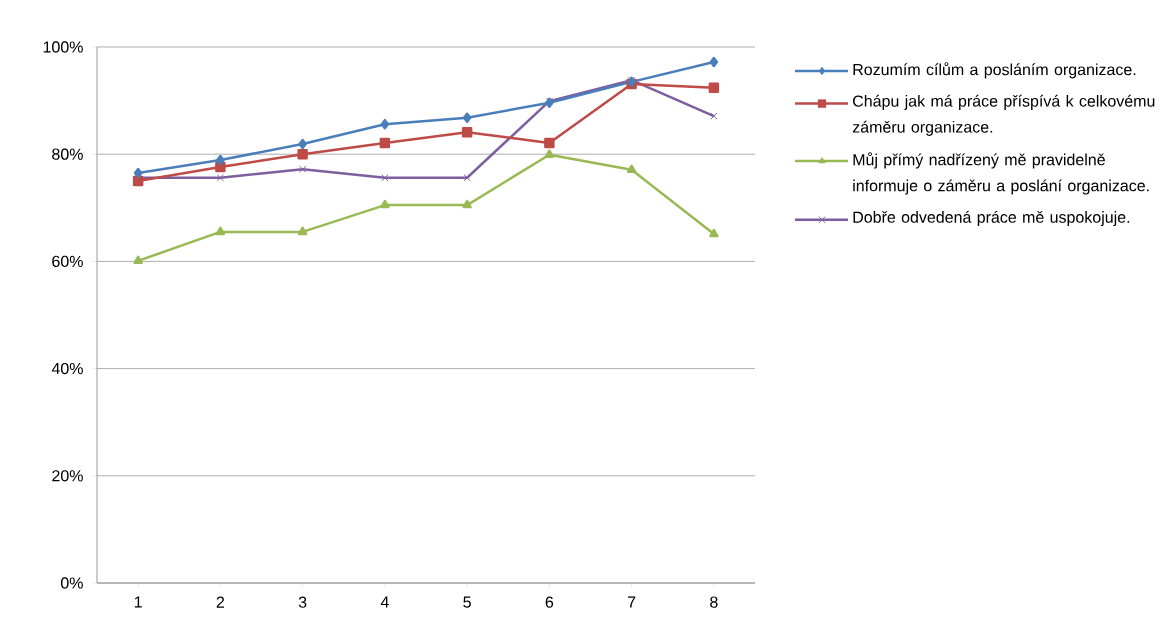 The height and width of the screenshot is (634, 1176). What do you see at coordinates (1001, 173) in the screenshot?
I see `legend-label: Můj přímý nadřízený mě pravidelně informuje o záměru a poslání organizace.` at bounding box center [1001, 173].